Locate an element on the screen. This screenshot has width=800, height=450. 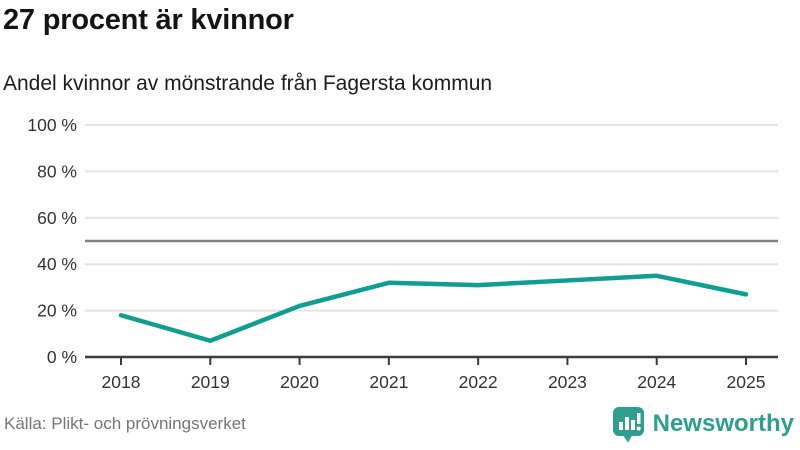
y-axis-tick-label: 40 % is located at coordinates (57, 264).